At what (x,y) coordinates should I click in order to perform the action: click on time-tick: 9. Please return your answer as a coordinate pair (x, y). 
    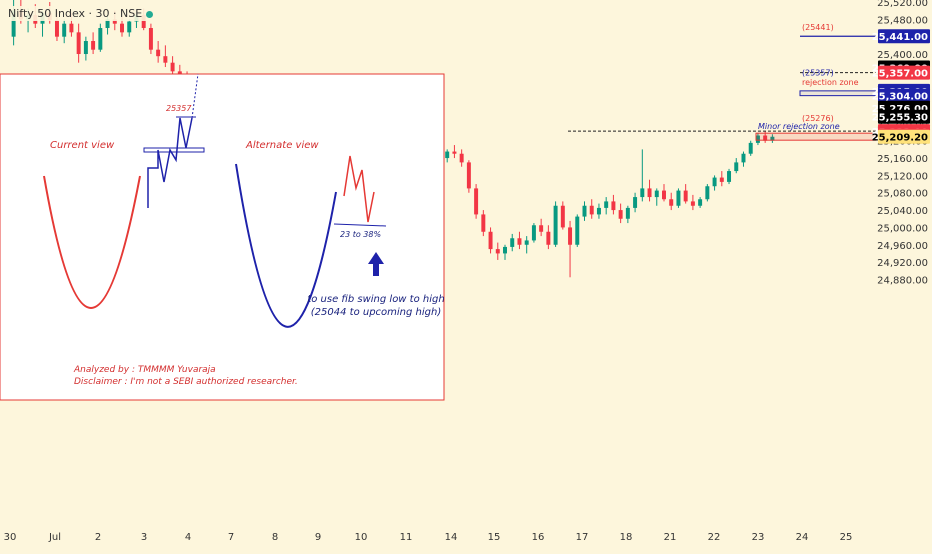
    Looking at the image, I should click on (318, 537).